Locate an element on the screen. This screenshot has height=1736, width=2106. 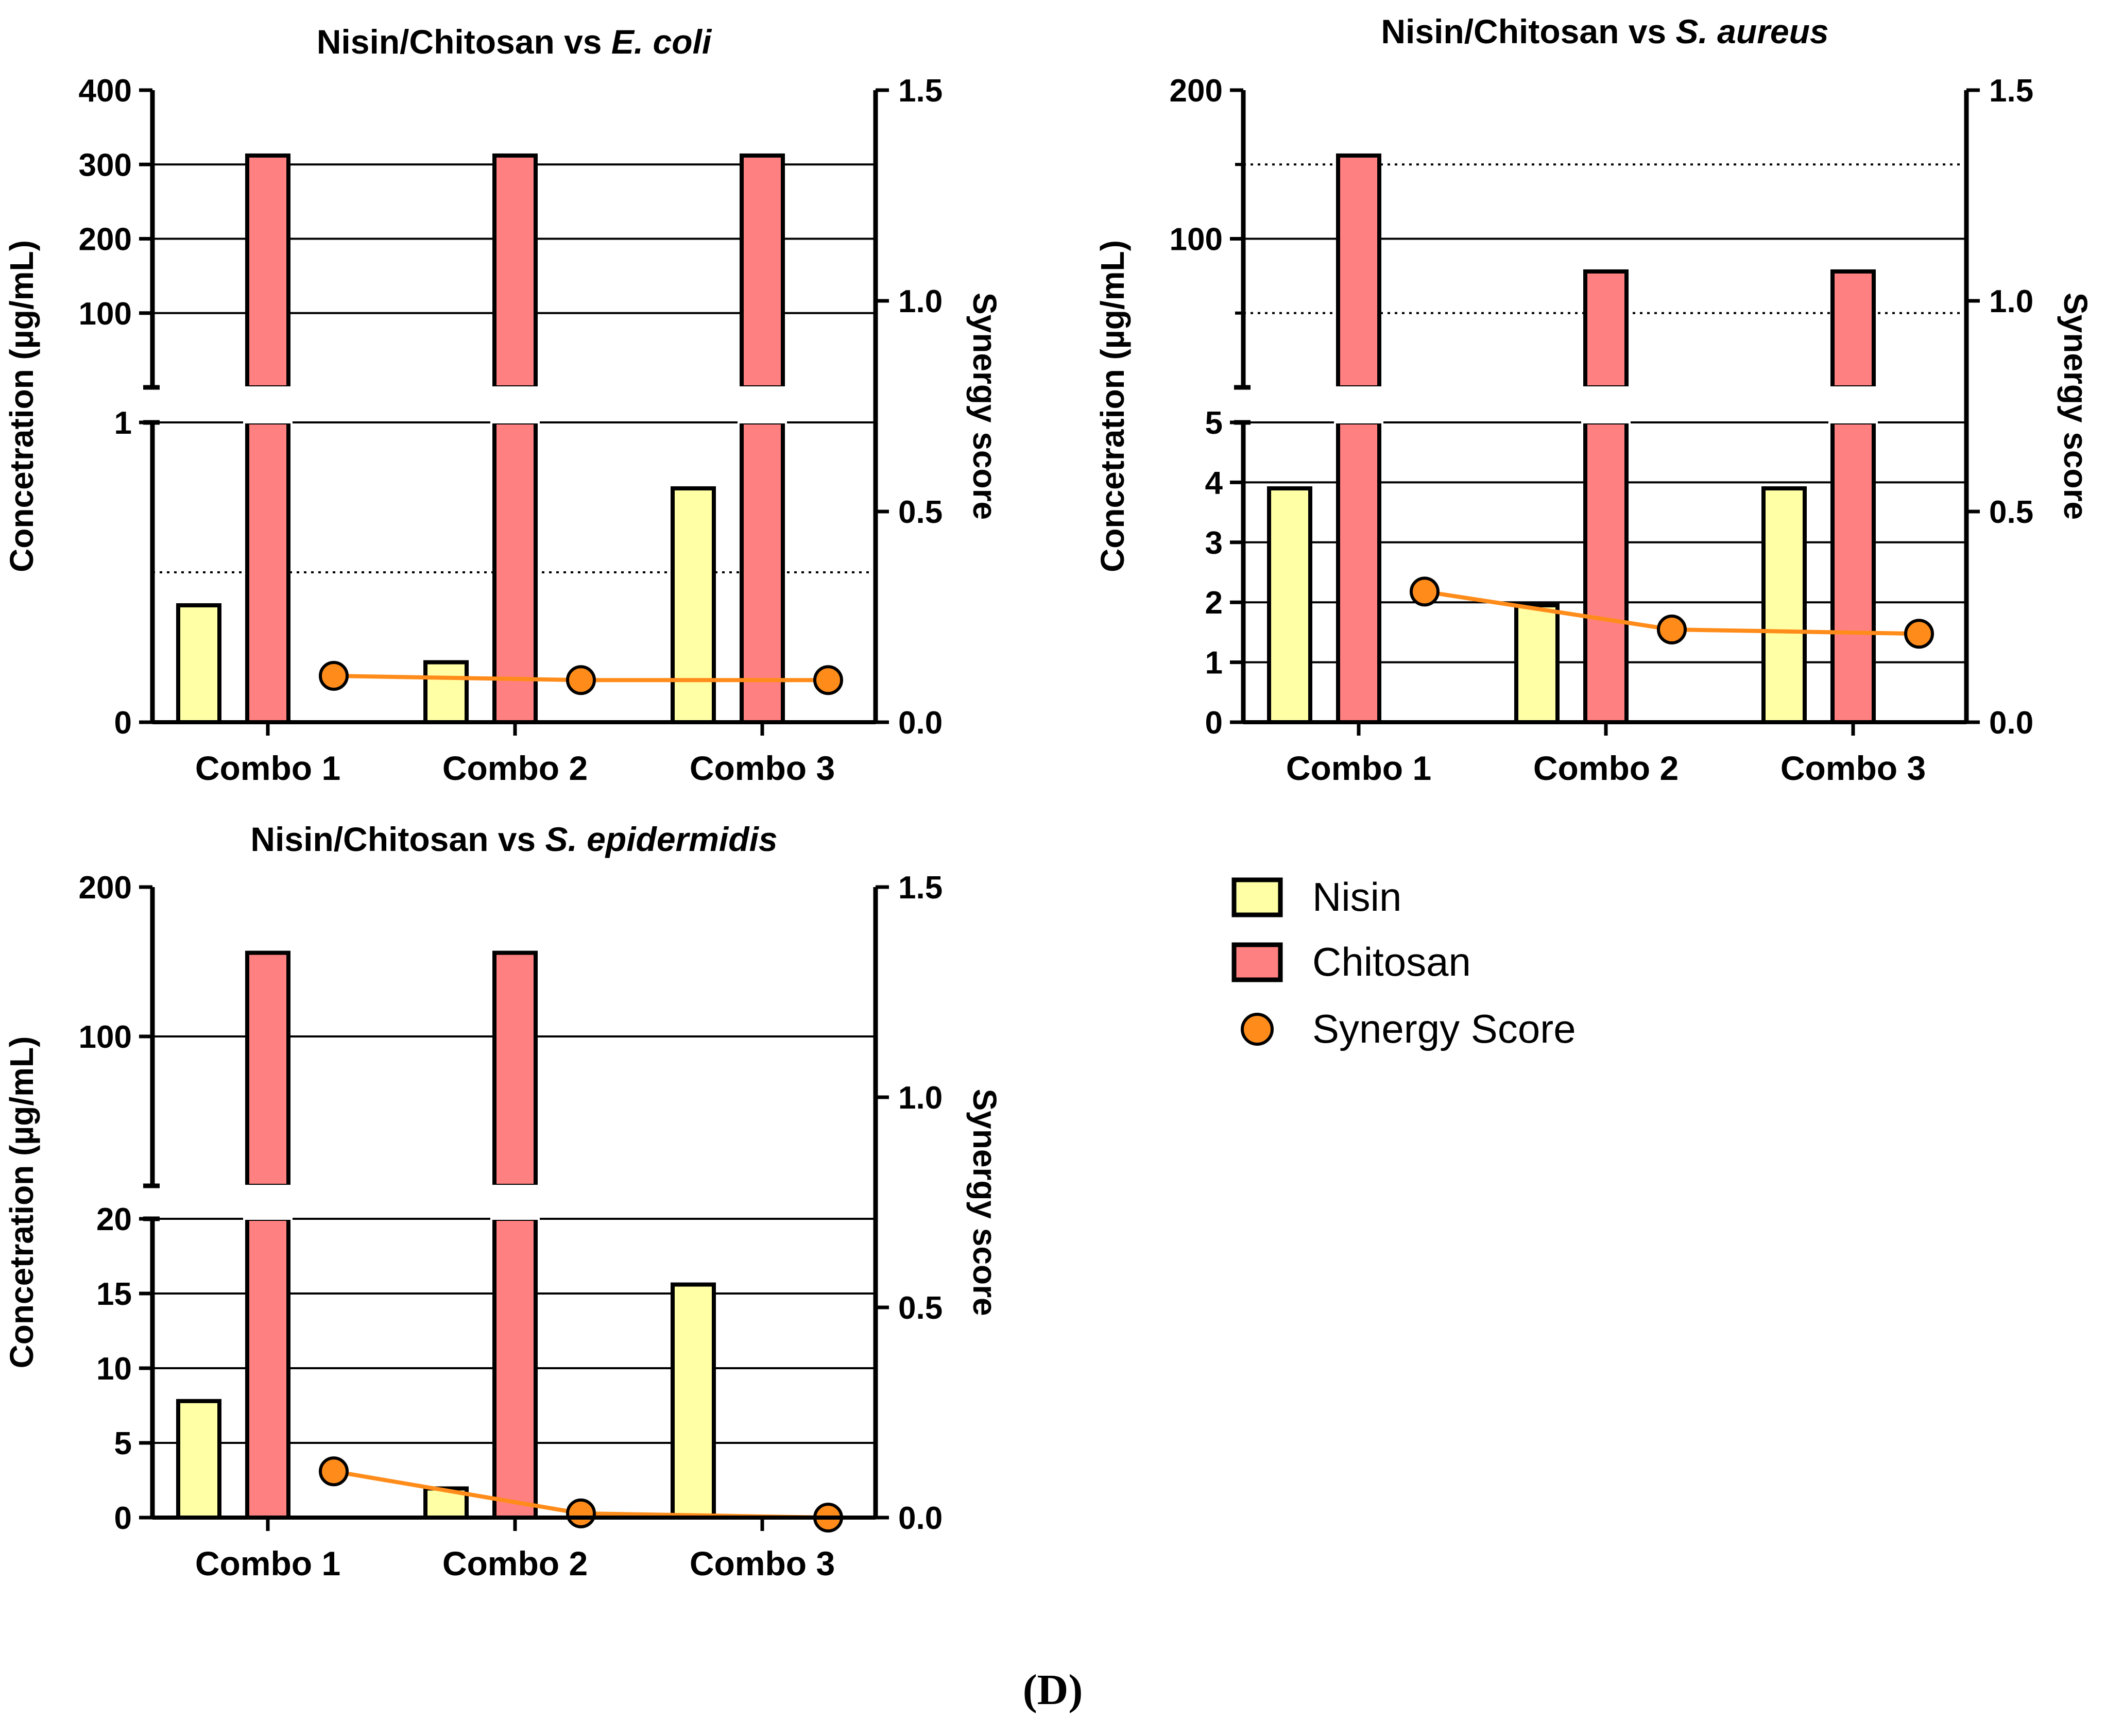
legend: Nisin Chitosan Synergy Score is located at coordinates (1404, 962).